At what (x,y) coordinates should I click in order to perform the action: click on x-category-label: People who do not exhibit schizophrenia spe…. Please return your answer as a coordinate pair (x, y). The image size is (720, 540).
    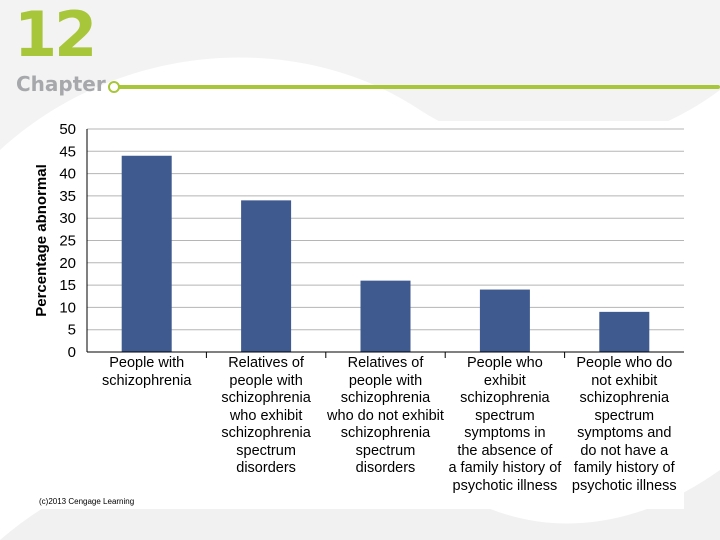
    Looking at the image, I should click on (624, 425).